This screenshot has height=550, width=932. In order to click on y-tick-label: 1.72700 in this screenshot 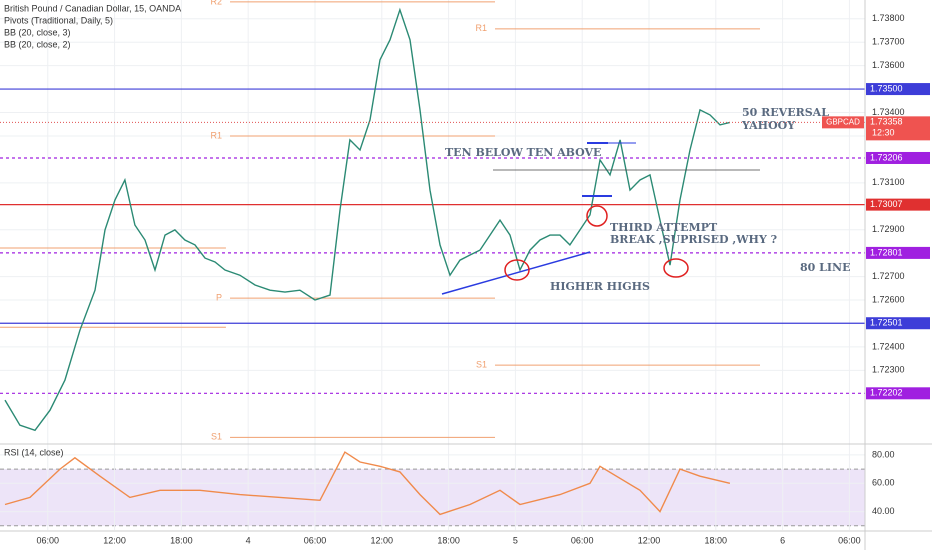, I will do `click(888, 276)`.